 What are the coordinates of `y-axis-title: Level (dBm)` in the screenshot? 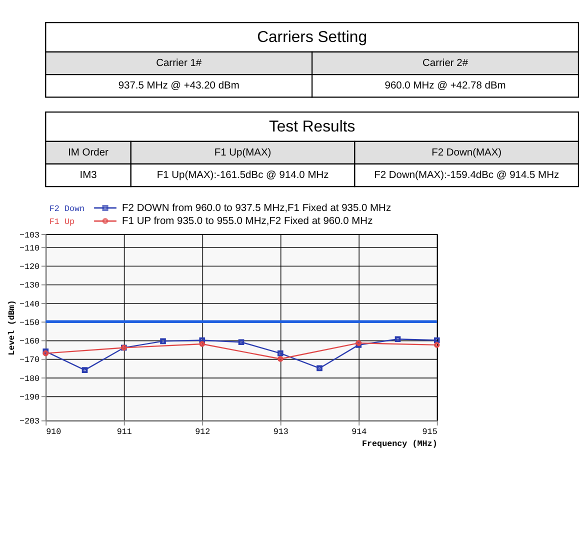 It's located at (11, 328).